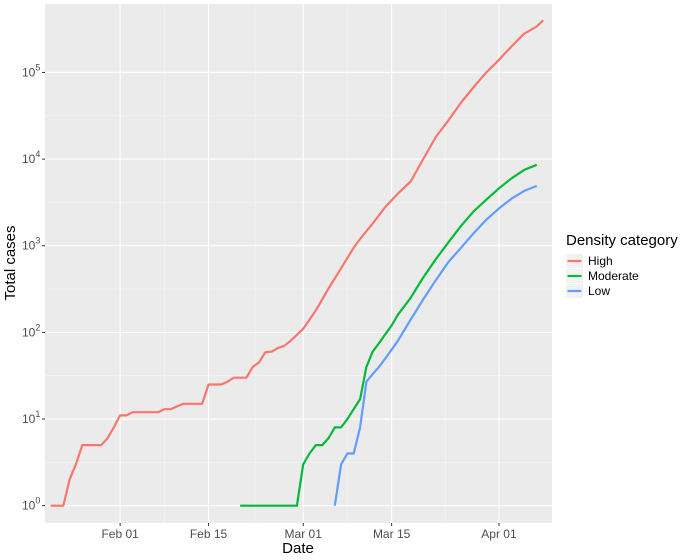 Image resolution: width=682 pixels, height=560 pixels. I want to click on x-tick-label: Apr 01, so click(499, 534).